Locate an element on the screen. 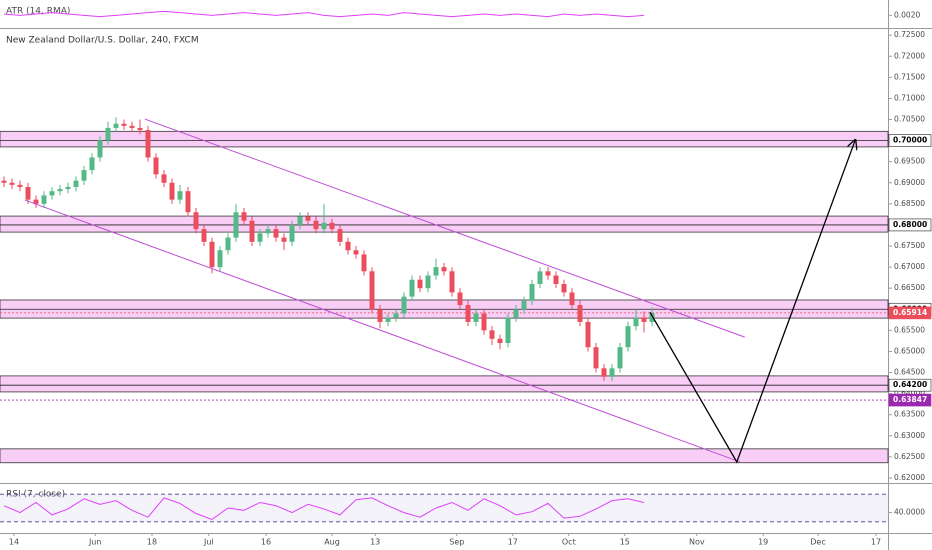 The image size is (932, 550). y-tick-label: 0.64000 is located at coordinates (909, 393).